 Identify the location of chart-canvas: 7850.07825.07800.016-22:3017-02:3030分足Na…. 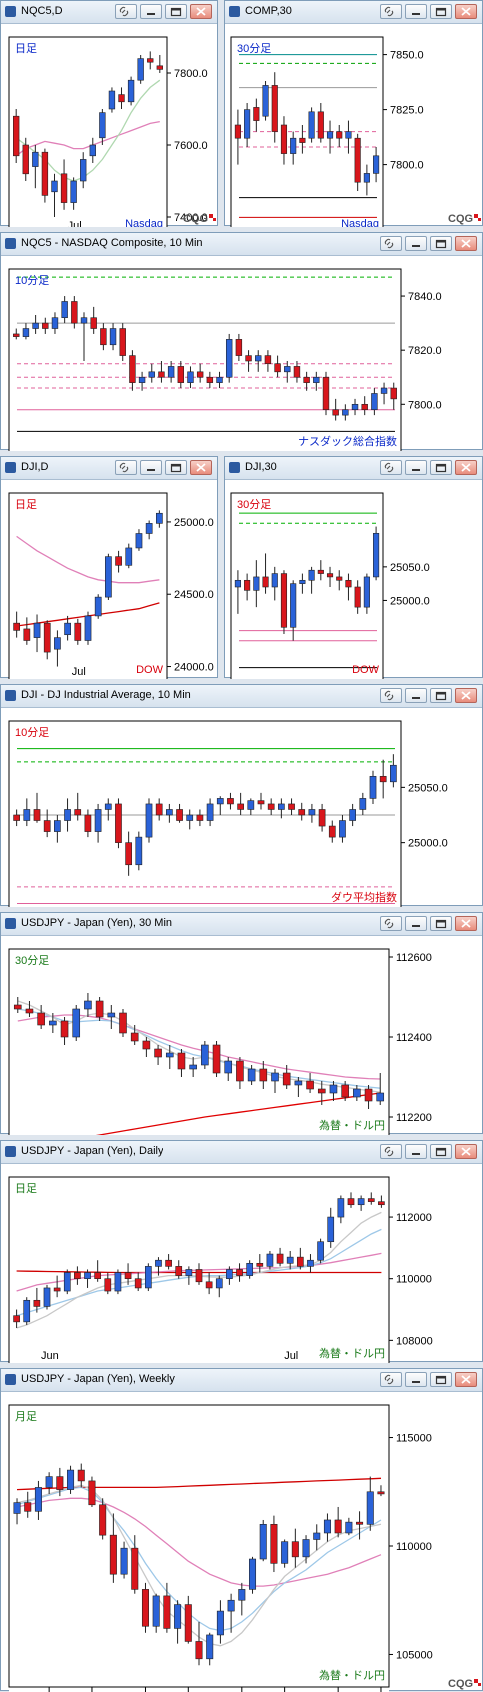
(353, 125).